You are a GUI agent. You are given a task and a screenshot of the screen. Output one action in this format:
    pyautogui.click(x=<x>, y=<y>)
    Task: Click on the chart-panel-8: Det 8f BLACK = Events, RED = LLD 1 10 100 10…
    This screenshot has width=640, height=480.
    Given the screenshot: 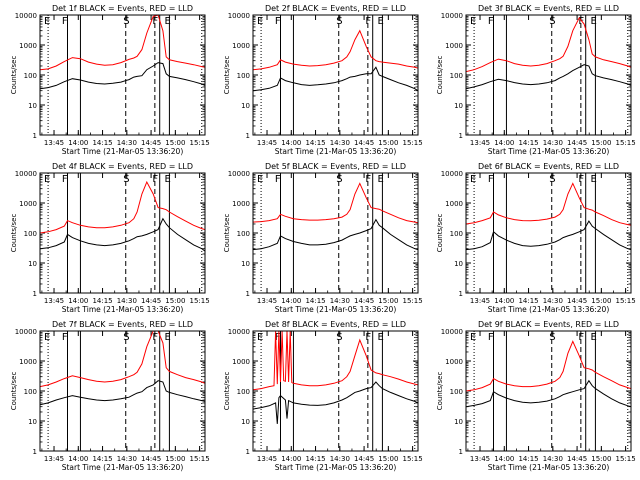 What is the action you would take?
    pyautogui.click(x=323, y=396)
    